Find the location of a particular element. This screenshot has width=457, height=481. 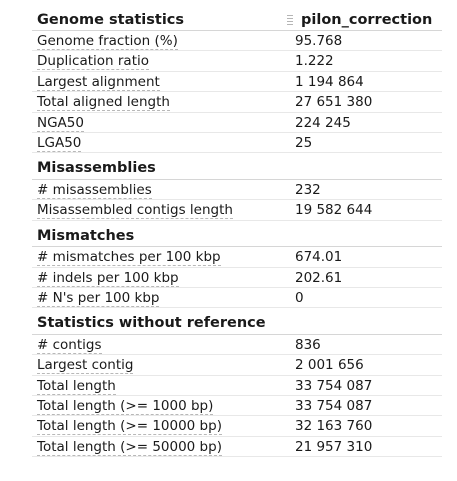

metric-value: 27 651 380 is located at coordinates (334, 102).